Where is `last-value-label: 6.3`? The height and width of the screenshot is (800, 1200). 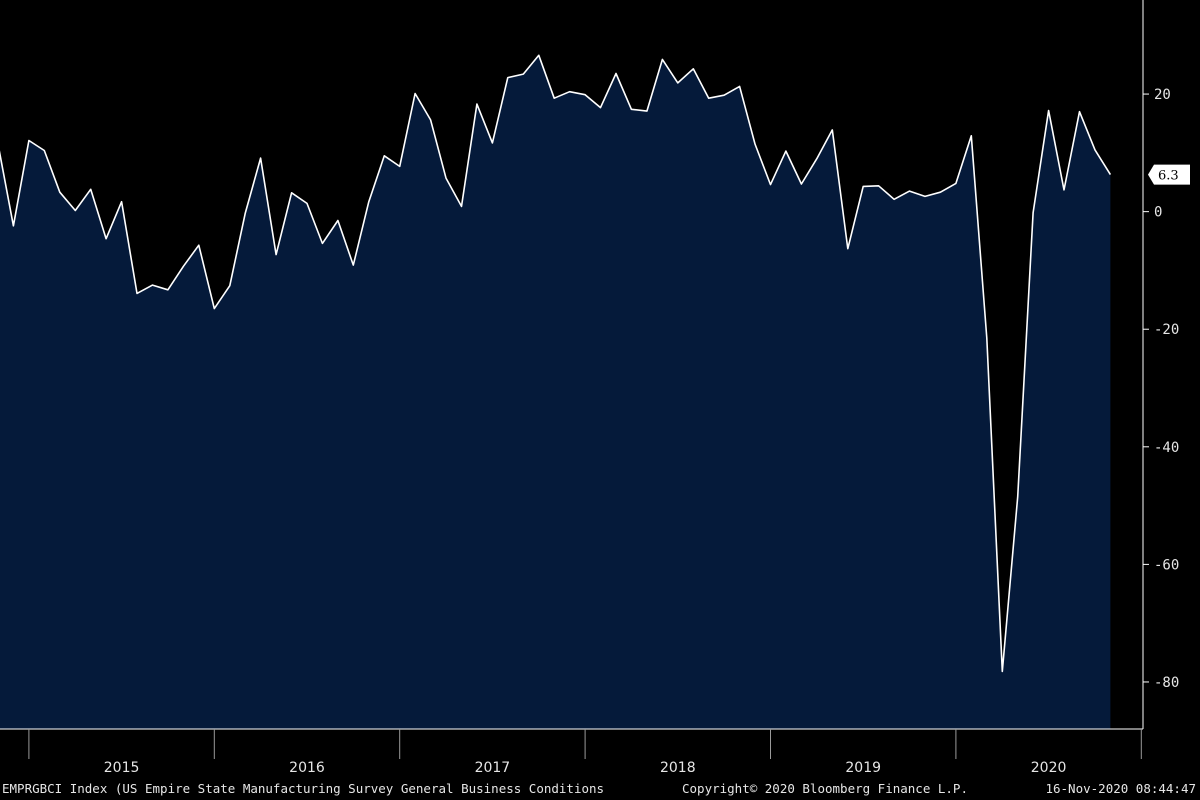
last-value-label: 6.3 is located at coordinates (1168, 176).